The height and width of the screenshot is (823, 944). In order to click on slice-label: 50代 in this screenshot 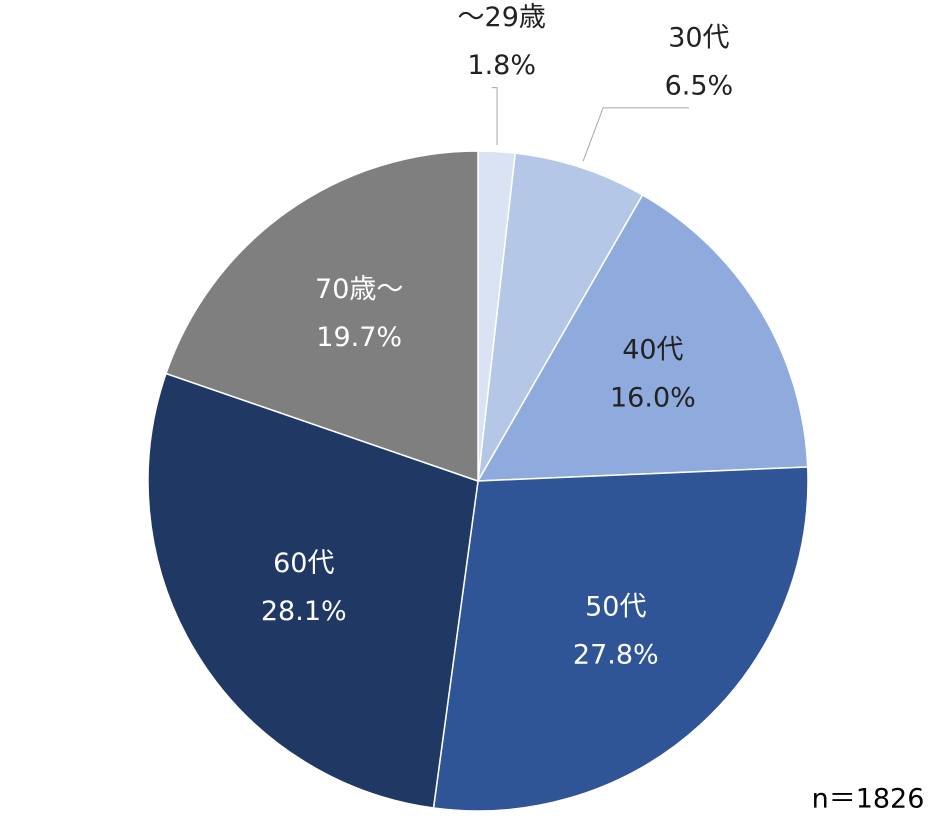, I will do `click(615, 607)`.